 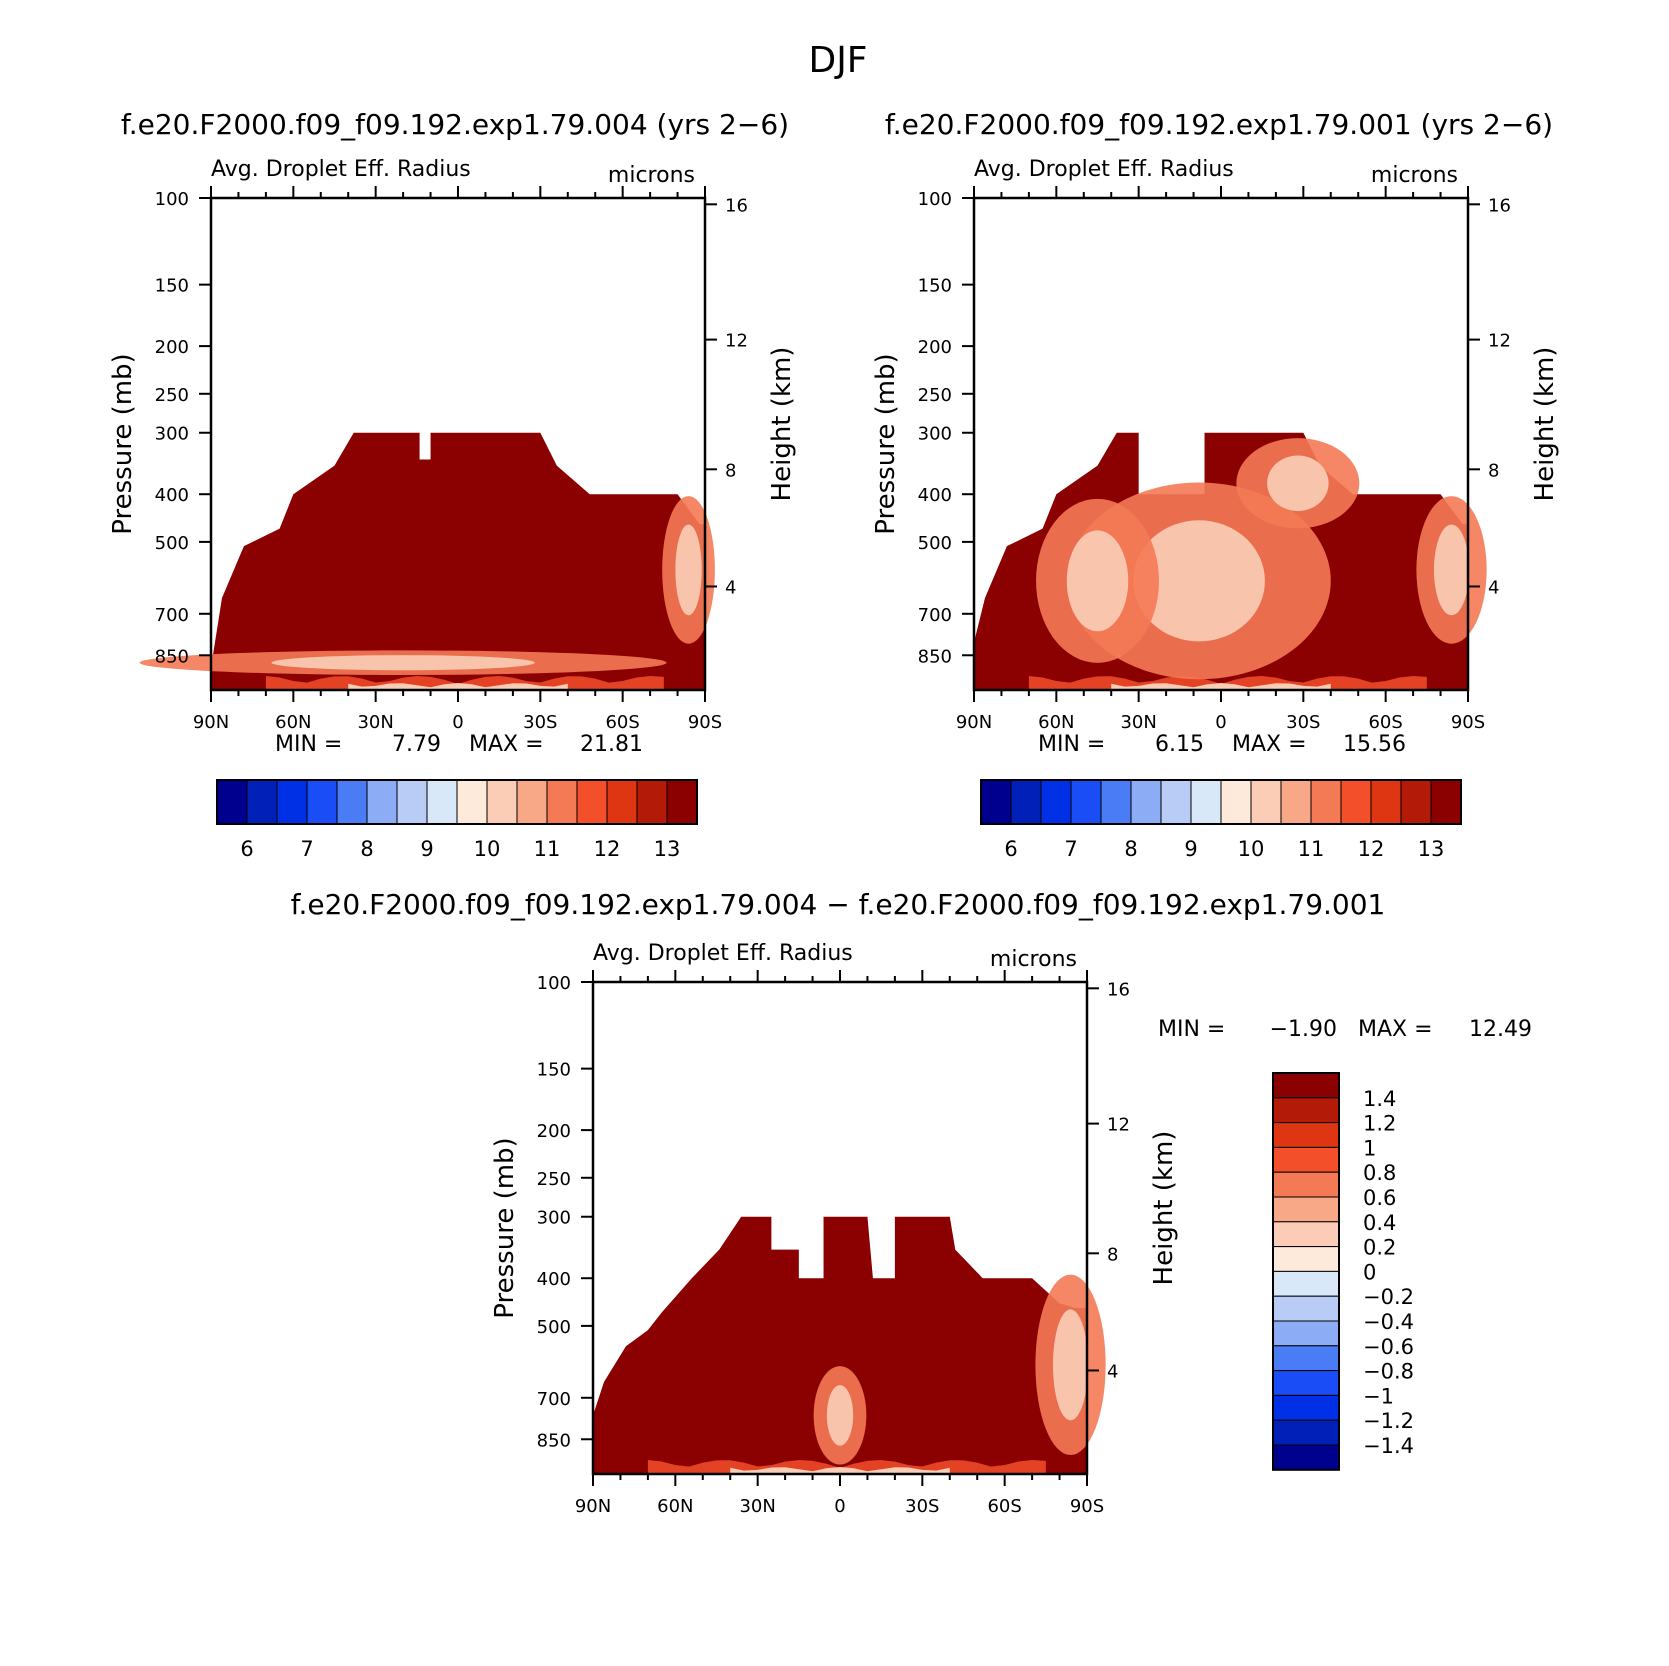 I want to click on colorbar-label: −1.4, so click(x=1388, y=1446).